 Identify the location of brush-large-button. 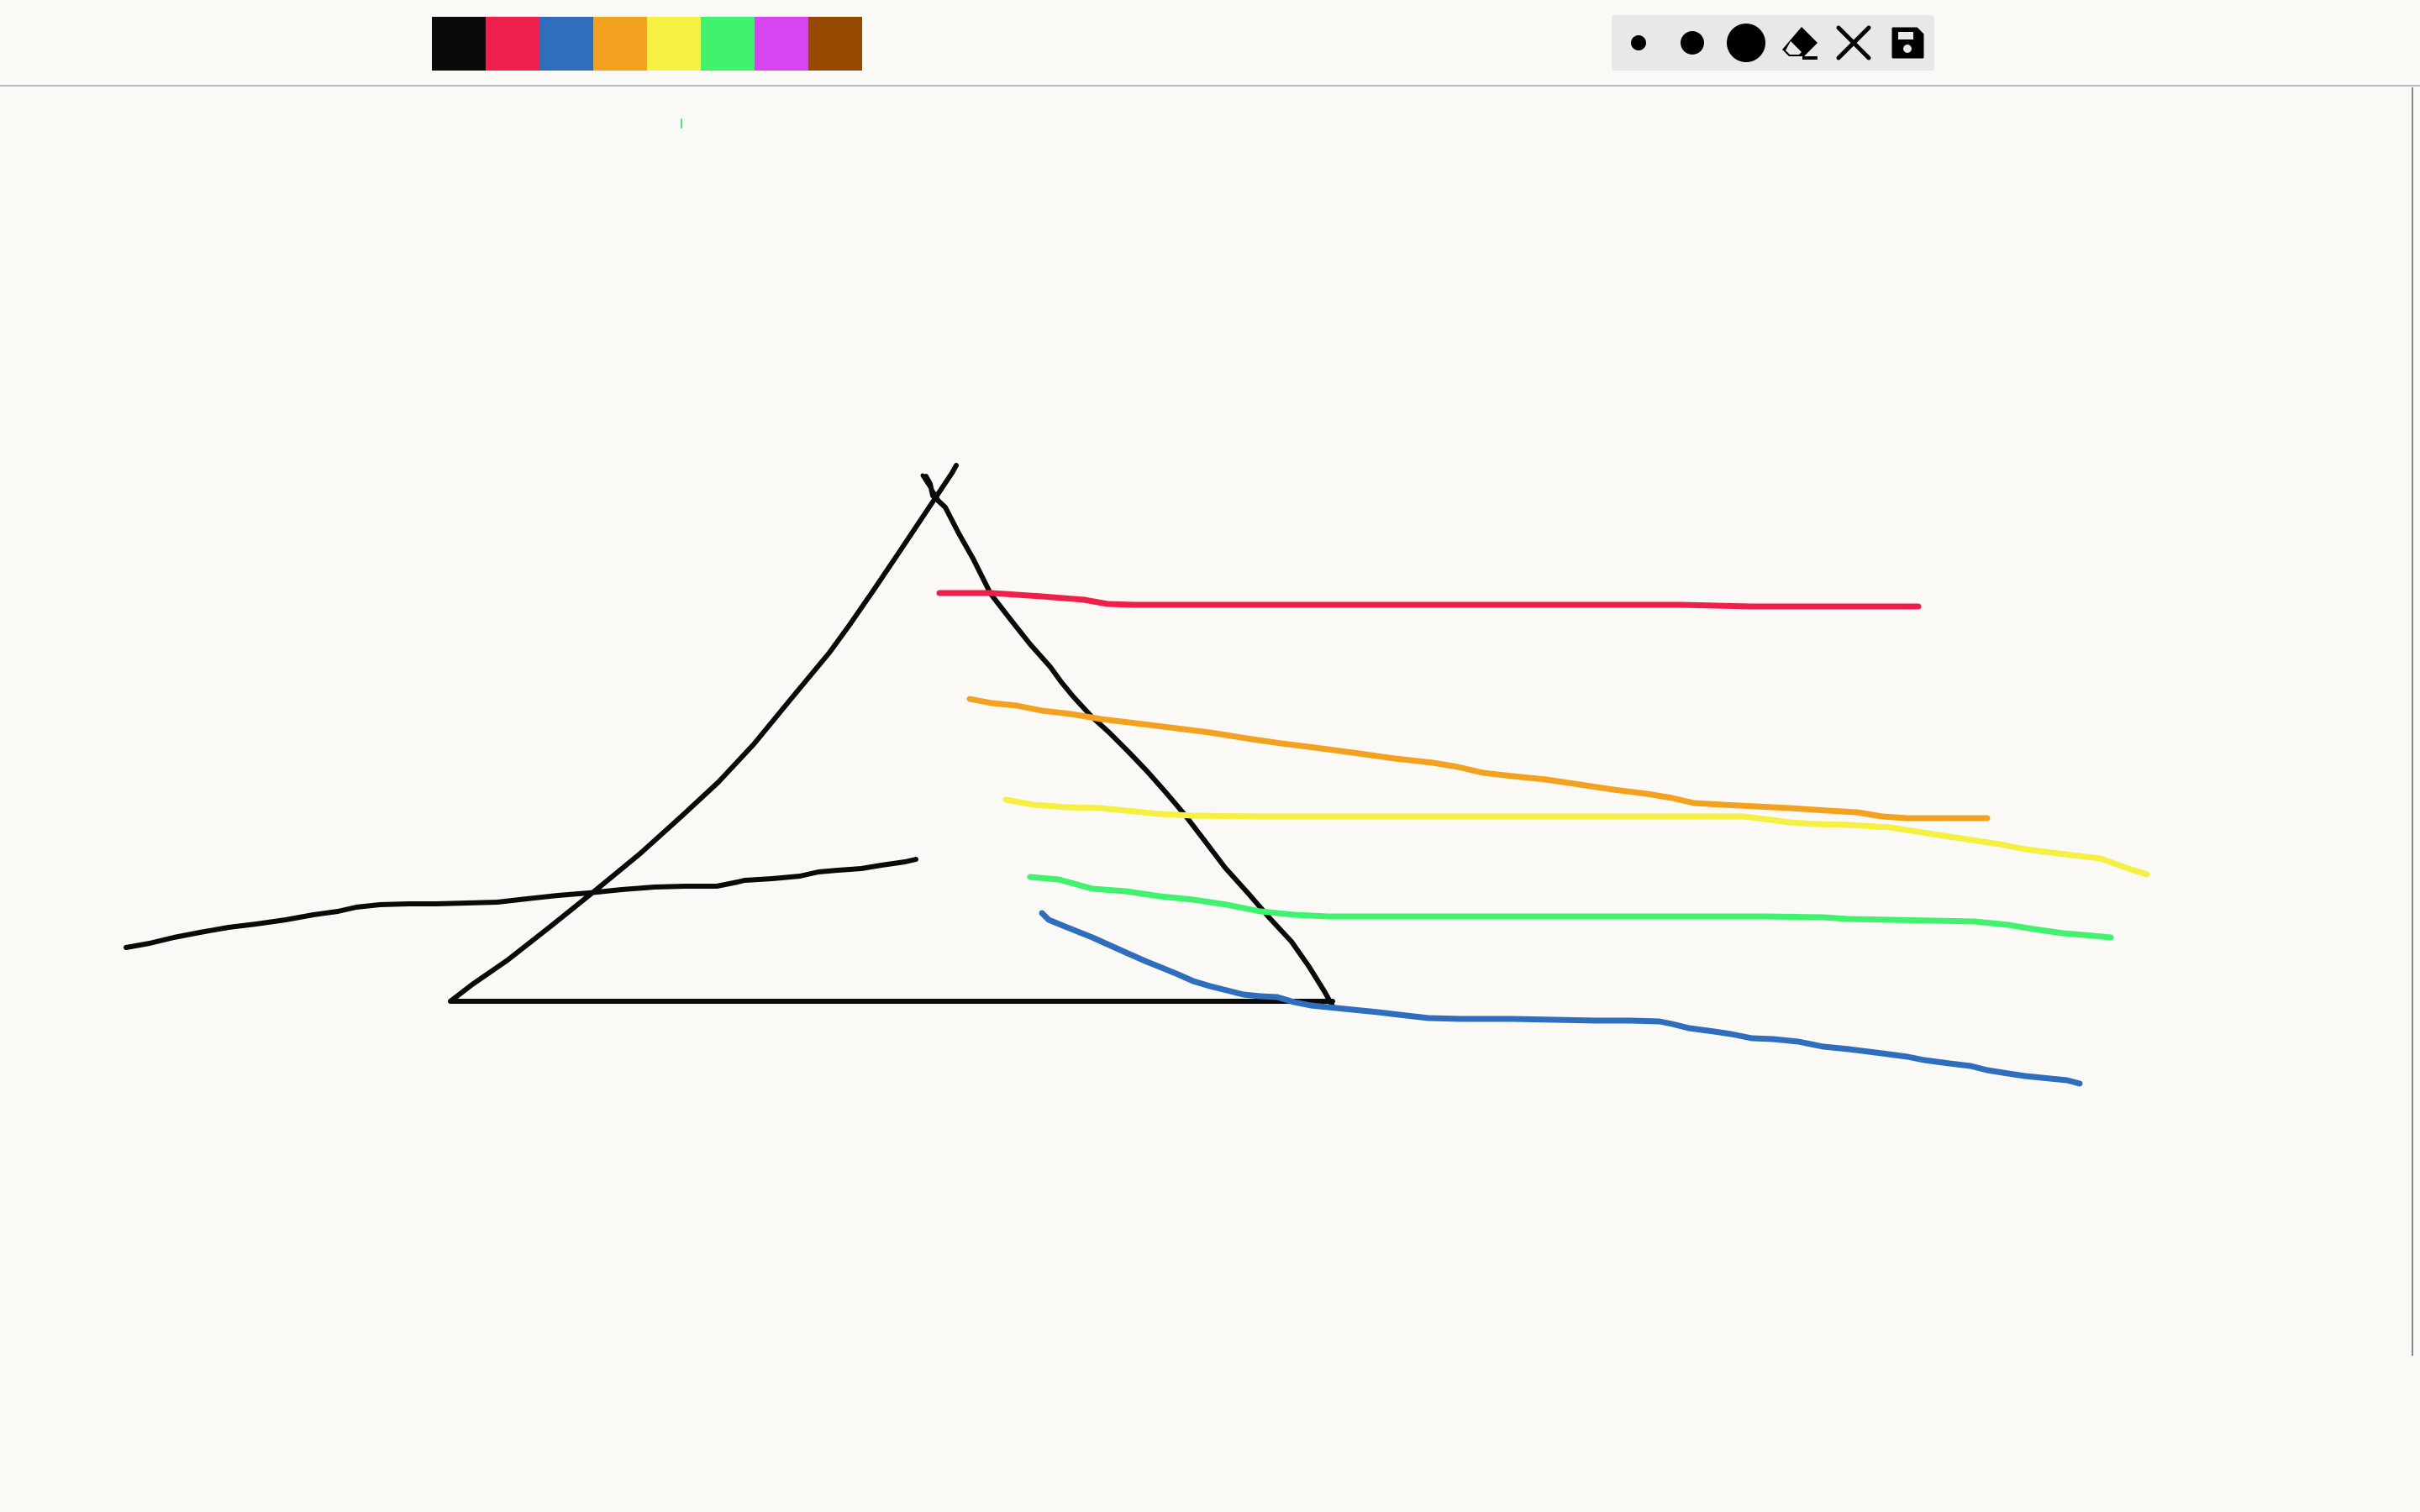
(1746, 43).